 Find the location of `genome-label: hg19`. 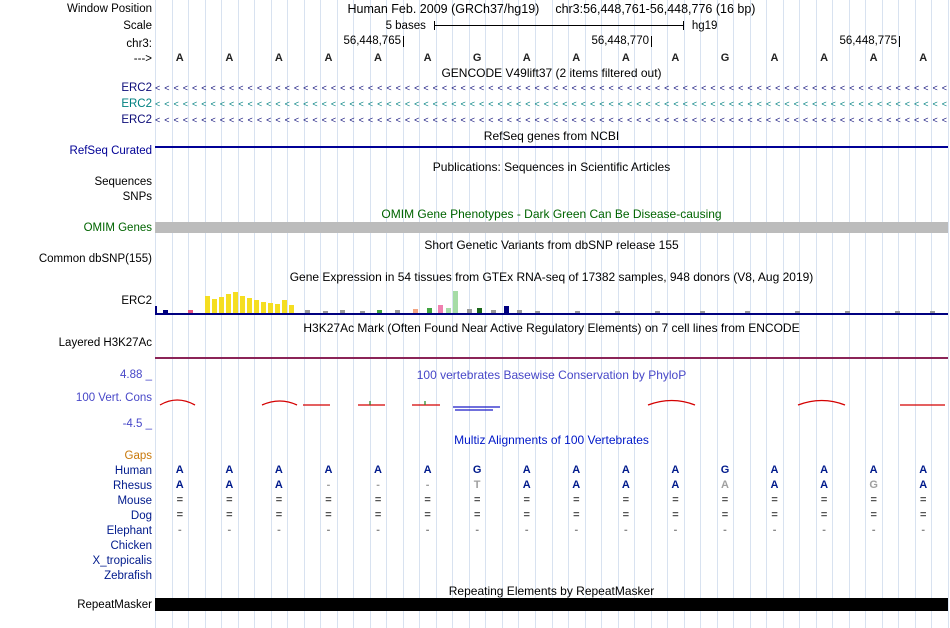

genome-label: hg19 is located at coordinates (704, 25).